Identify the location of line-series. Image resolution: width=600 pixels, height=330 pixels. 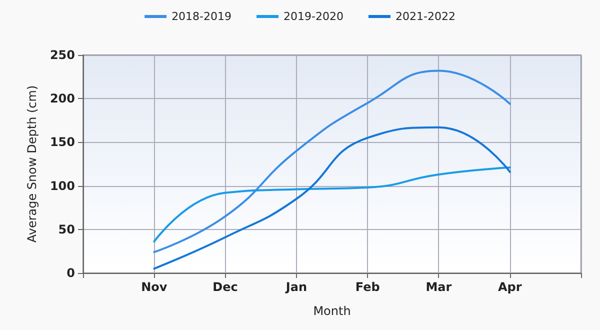
(332, 204).